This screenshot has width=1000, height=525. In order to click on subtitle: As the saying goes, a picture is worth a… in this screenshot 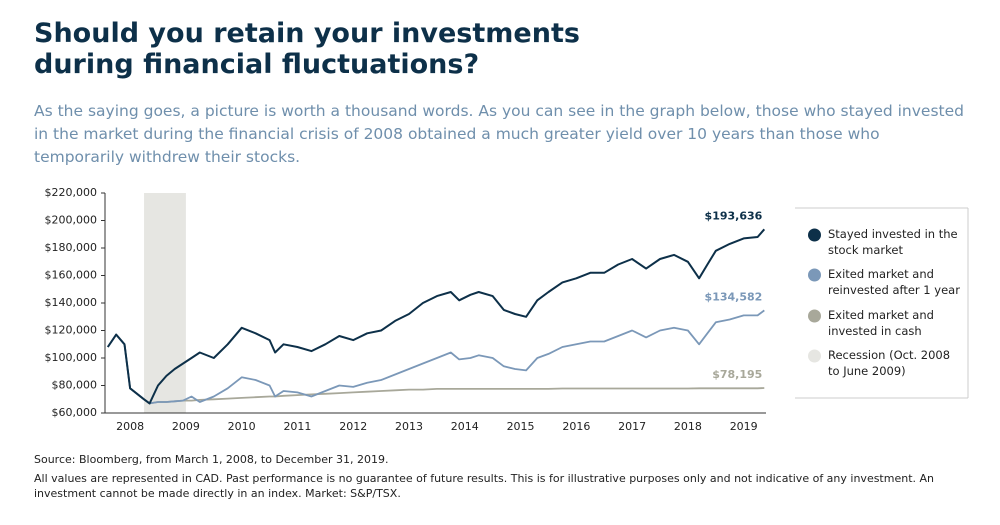, I will do `click(499, 134)`.